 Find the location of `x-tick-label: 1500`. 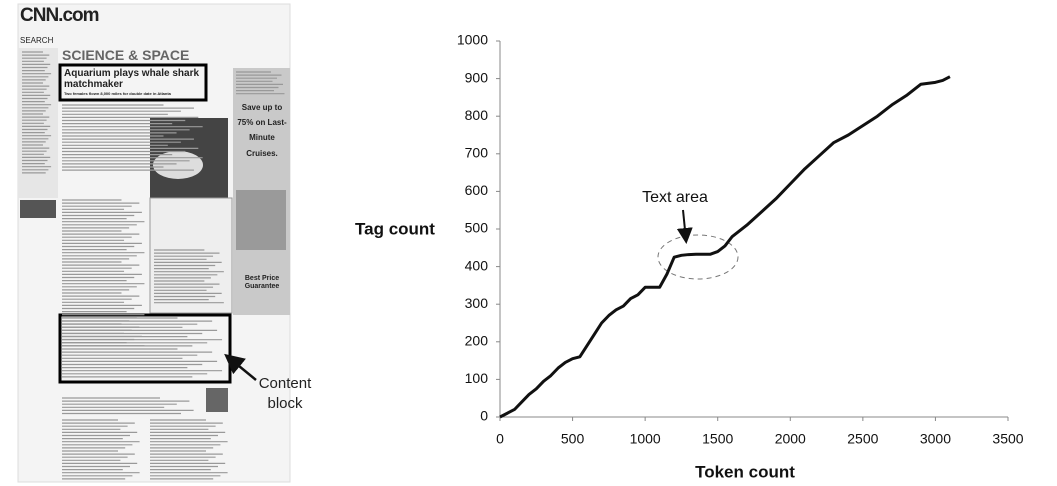

x-tick-label: 1500 is located at coordinates (717, 439).